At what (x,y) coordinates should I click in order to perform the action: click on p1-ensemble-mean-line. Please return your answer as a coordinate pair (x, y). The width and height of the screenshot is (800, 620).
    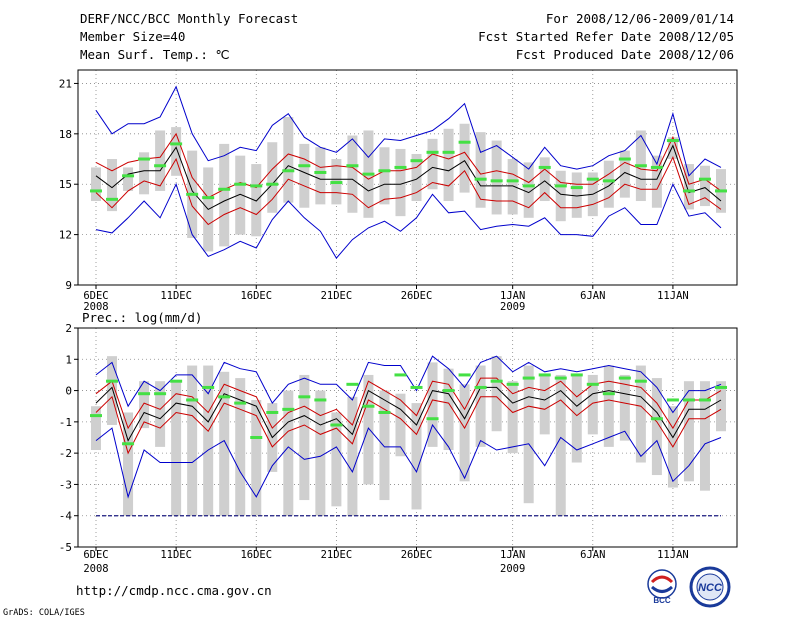
    Looking at the image, I should click on (408, 177).